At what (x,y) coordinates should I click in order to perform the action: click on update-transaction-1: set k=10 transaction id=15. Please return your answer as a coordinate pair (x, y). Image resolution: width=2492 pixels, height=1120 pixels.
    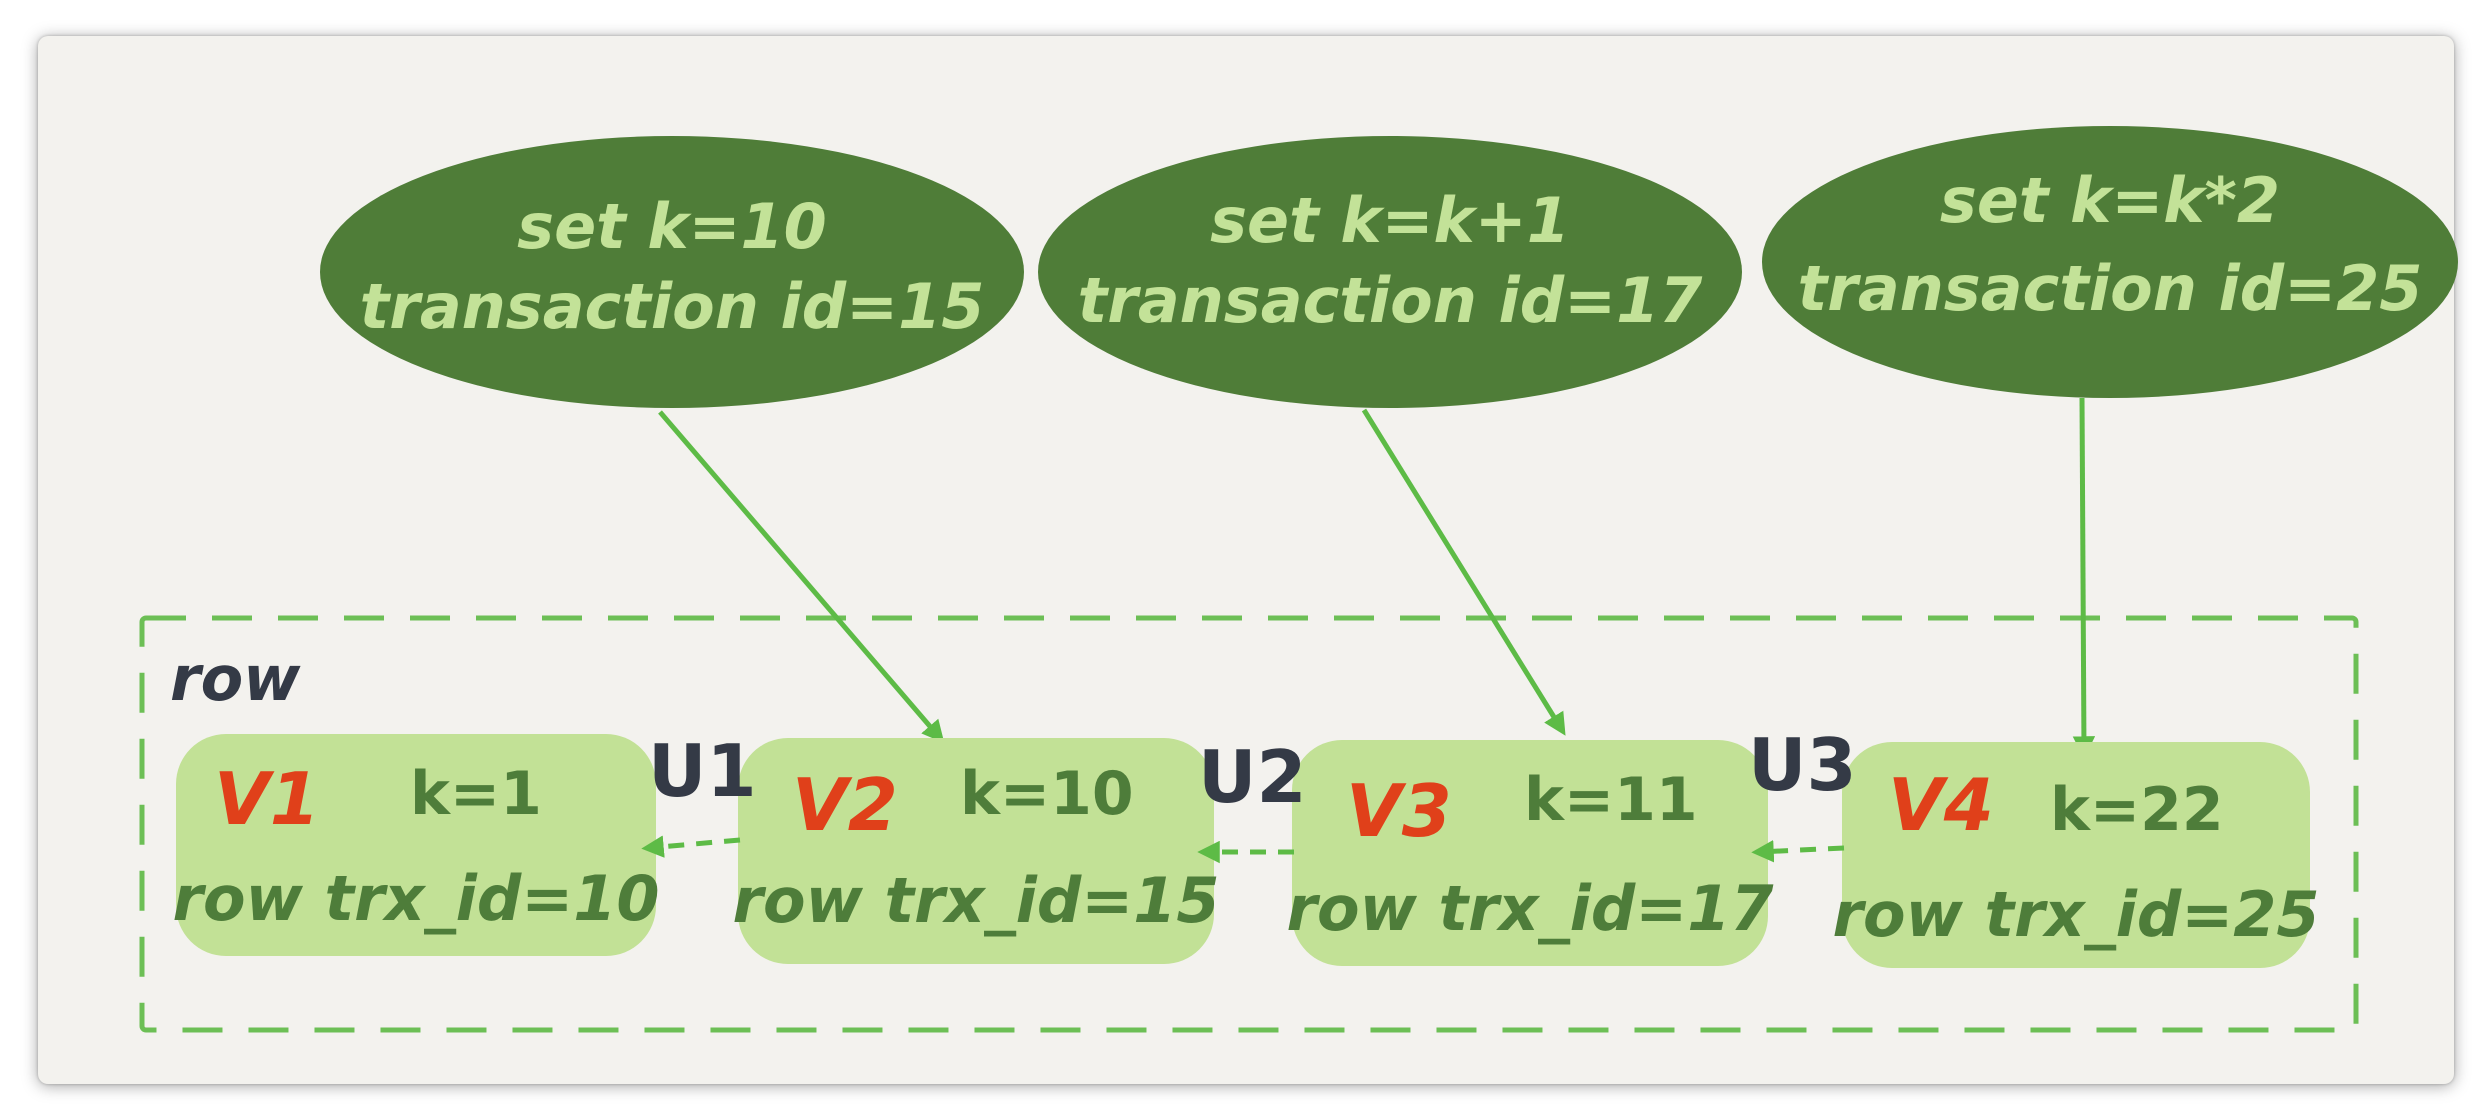
    Looking at the image, I should click on (672, 272).